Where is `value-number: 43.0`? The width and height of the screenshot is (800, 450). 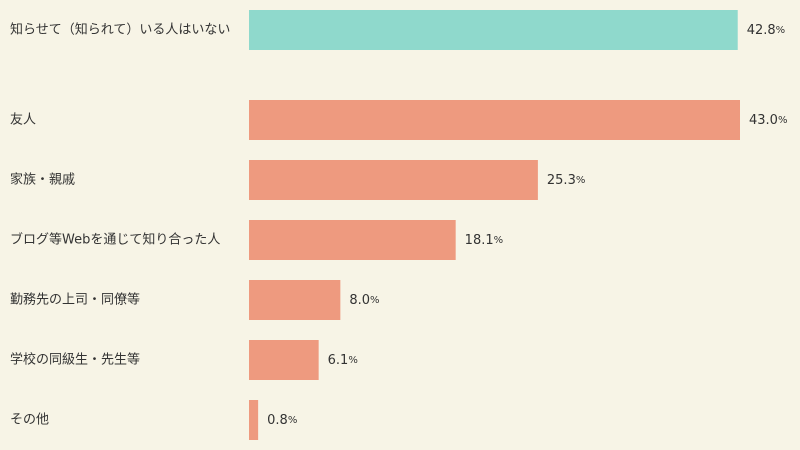 value-number: 43.0 is located at coordinates (763, 120).